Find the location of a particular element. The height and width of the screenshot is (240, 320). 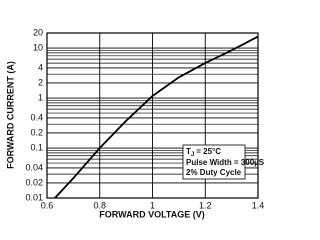

y-tick-label: 10 is located at coordinates (38, 47).